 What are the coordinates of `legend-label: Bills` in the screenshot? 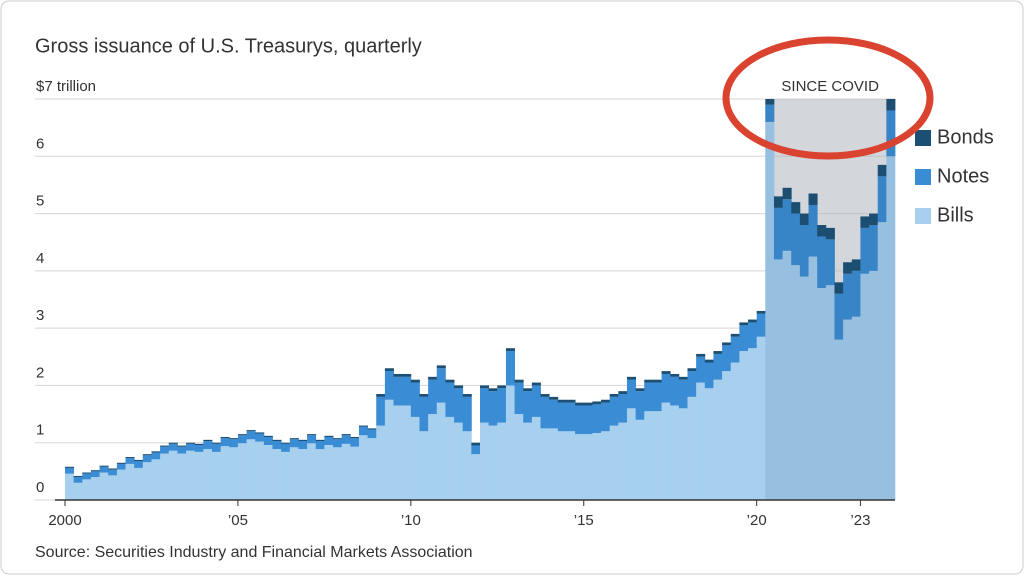 It's located at (955, 215).